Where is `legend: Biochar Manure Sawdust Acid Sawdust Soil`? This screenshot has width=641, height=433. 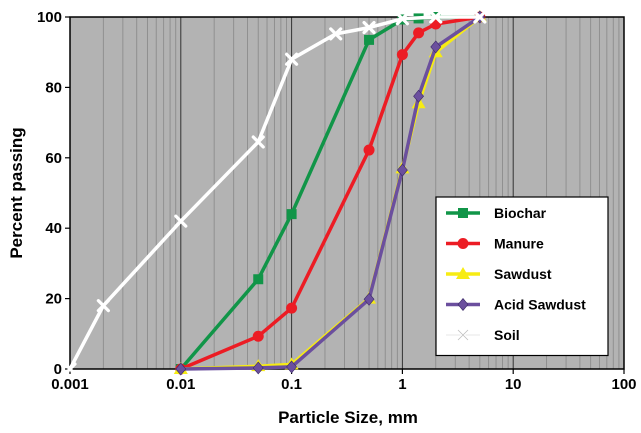 legend: Biochar Manure Sawdust Acid Sawdust Soil is located at coordinates (522, 276).